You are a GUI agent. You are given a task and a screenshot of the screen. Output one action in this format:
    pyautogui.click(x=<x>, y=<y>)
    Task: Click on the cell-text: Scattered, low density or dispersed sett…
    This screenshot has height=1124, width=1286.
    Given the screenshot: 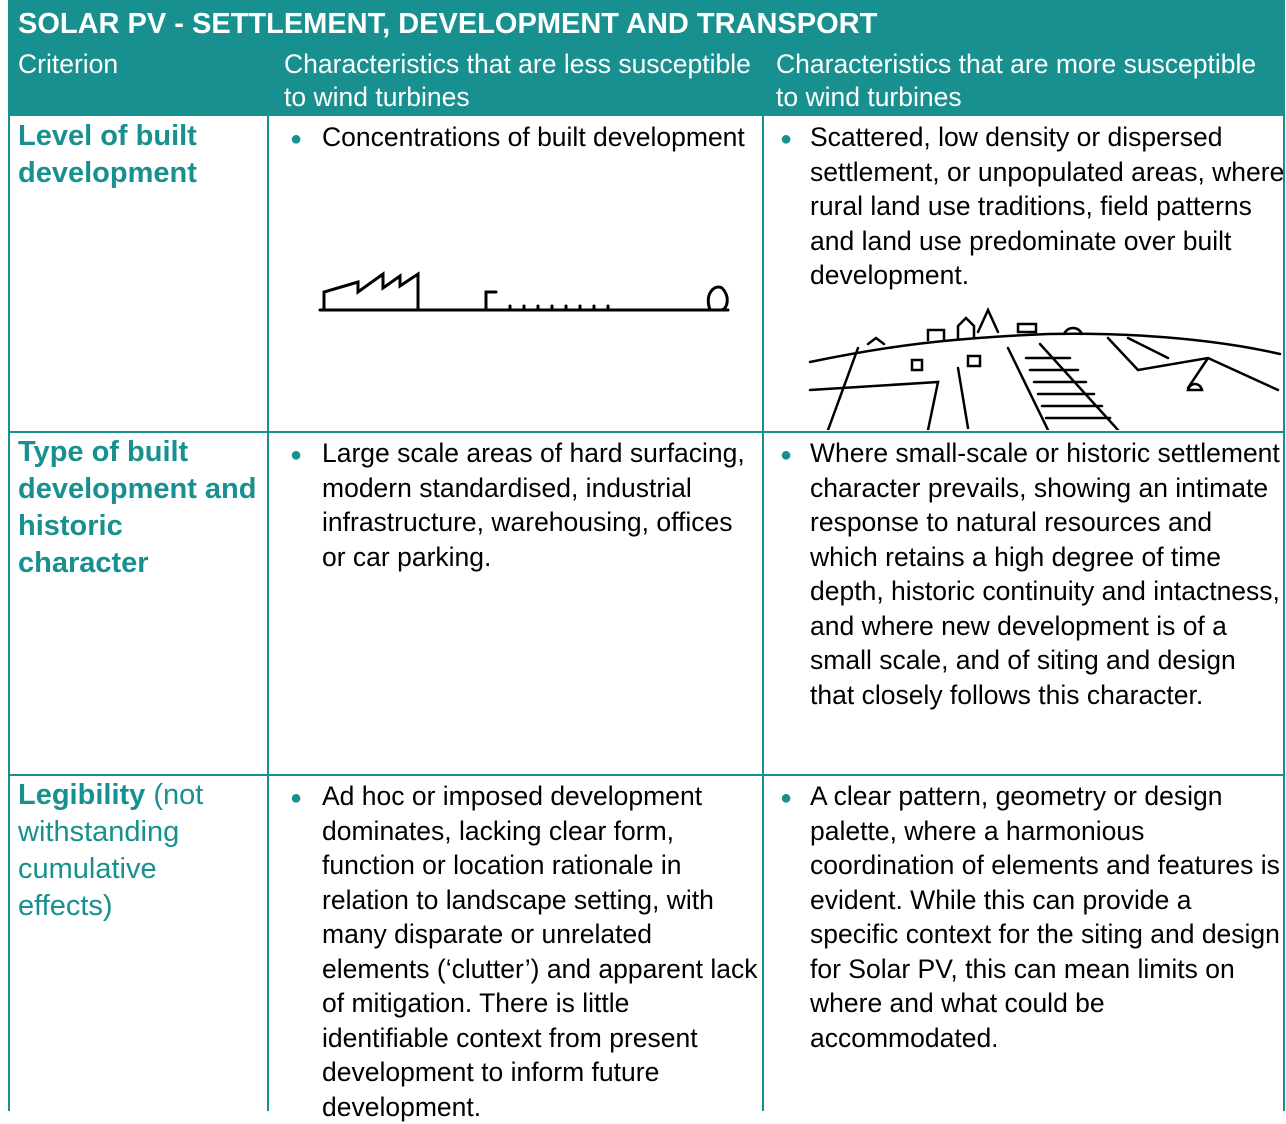 What is the action you would take?
    pyautogui.click(x=1047, y=206)
    